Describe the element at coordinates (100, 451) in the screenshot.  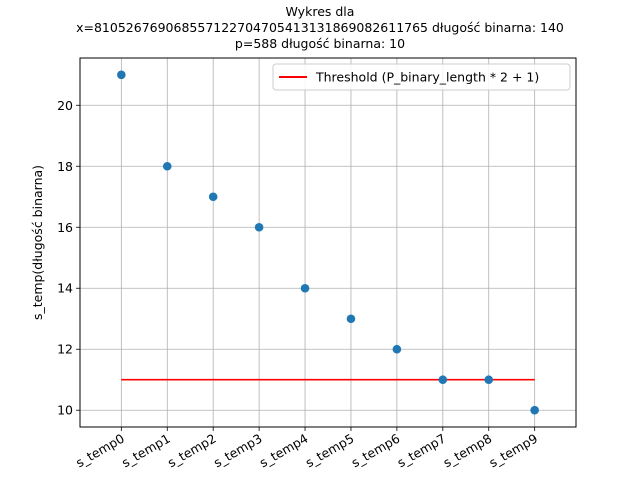
I see `x-tick-label: s_temp0` at that location.